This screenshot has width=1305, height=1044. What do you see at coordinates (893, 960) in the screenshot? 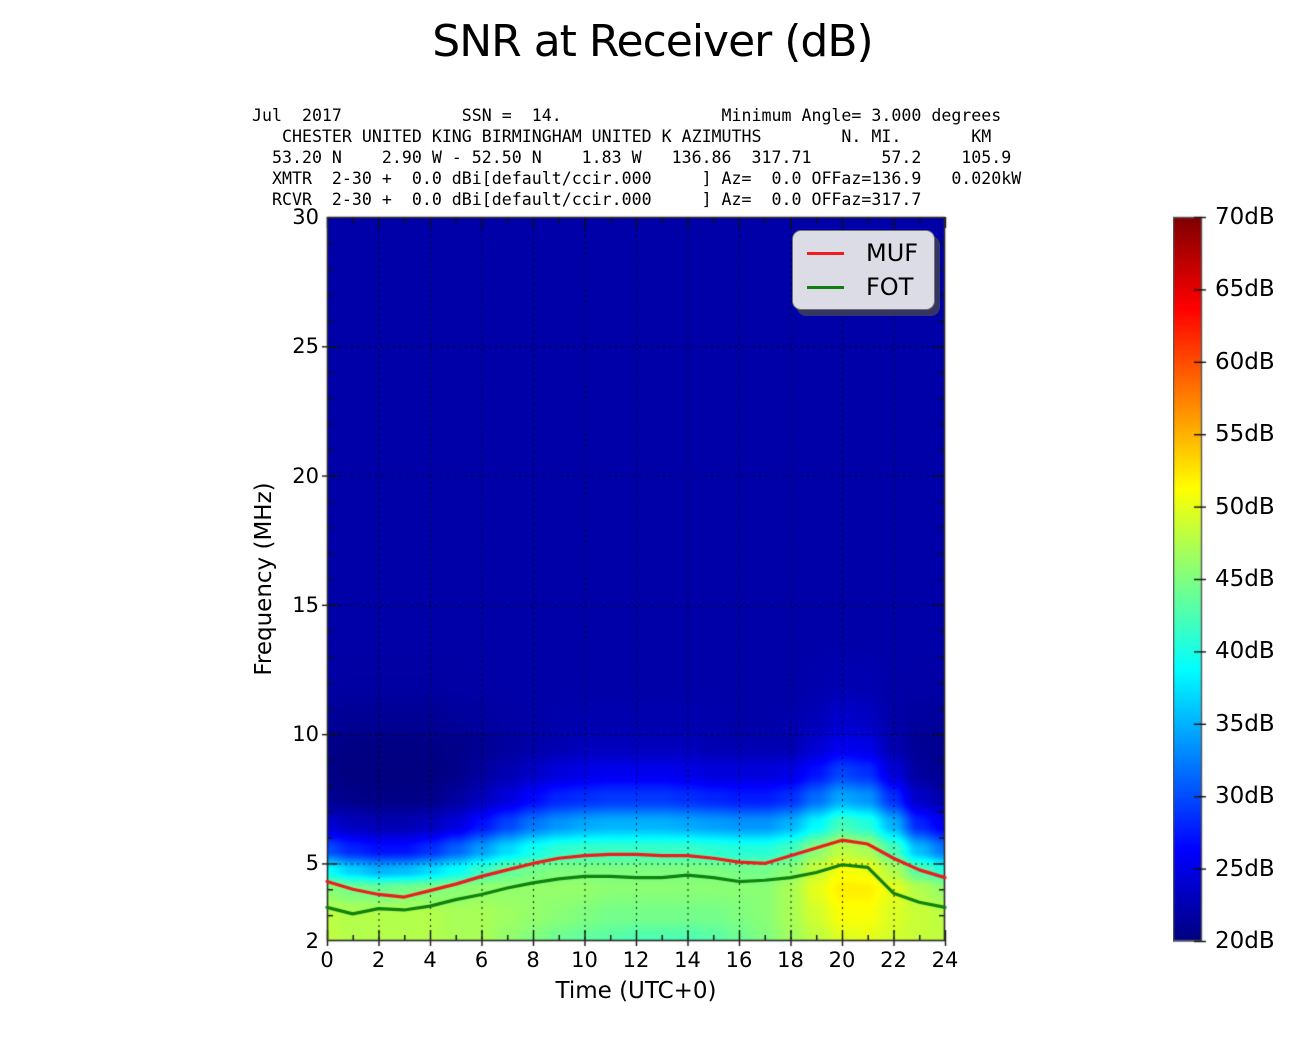
I see `x-tick-label: 22` at bounding box center [893, 960].